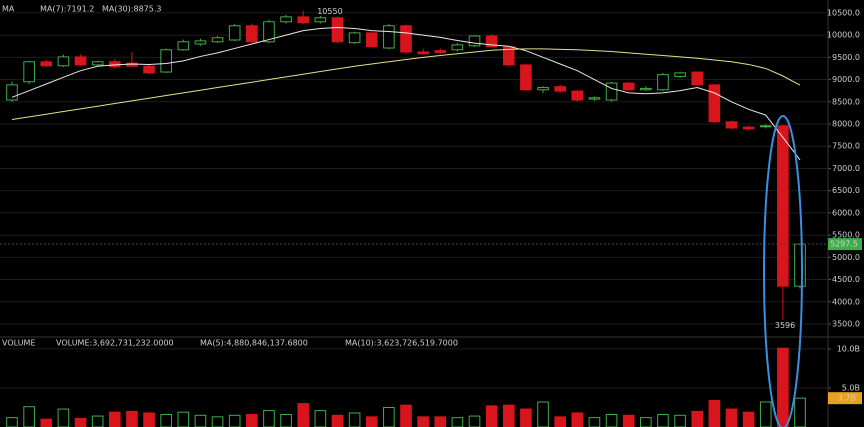  What do you see at coordinates (846, 168) in the screenshot?
I see `y-tick-label: 7000.0` at bounding box center [846, 168].